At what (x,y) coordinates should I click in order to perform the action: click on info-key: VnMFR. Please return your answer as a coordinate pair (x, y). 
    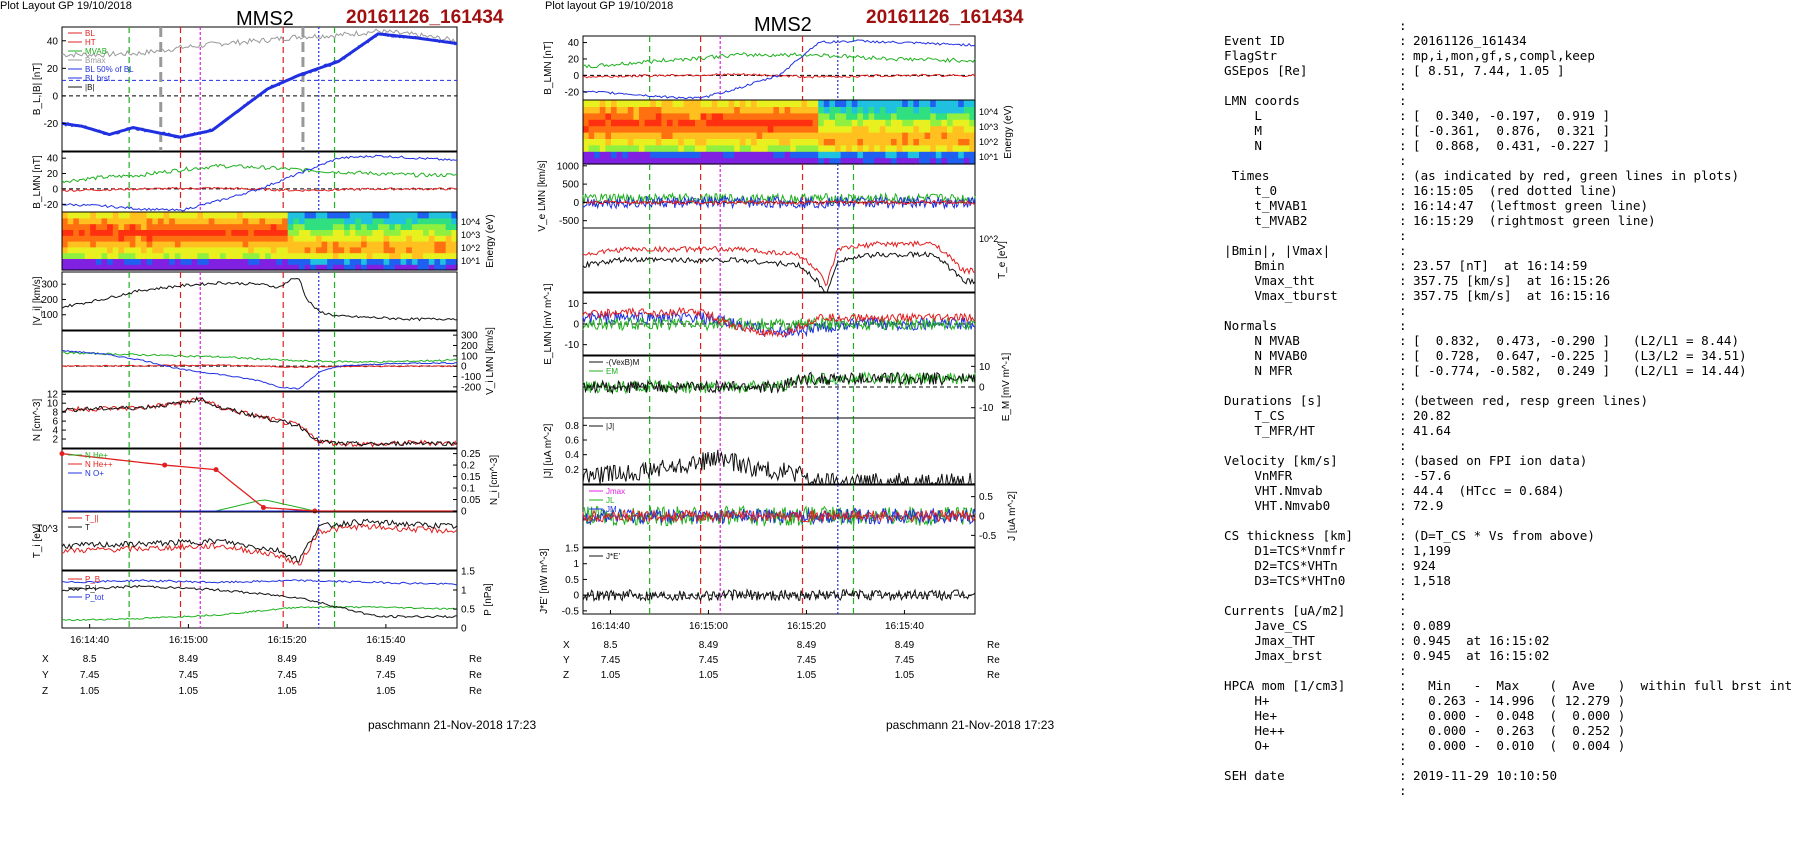
    Looking at the image, I should click on (1258, 475).